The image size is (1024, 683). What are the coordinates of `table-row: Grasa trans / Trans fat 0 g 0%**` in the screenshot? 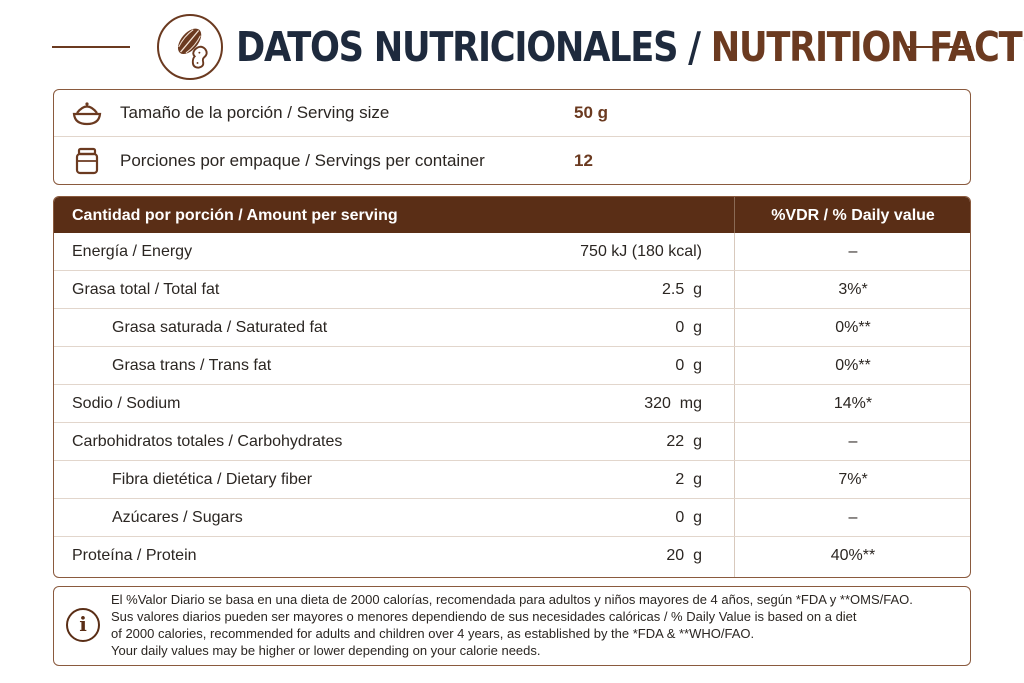 It's located at (512, 366).